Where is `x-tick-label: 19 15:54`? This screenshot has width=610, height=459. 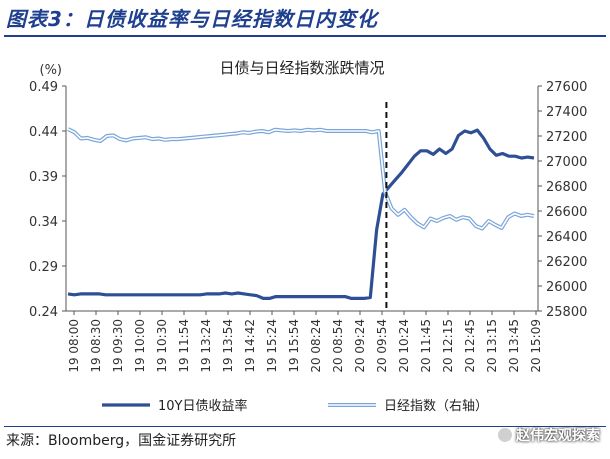 x-tick-label: 19 15:54 is located at coordinates (294, 346).